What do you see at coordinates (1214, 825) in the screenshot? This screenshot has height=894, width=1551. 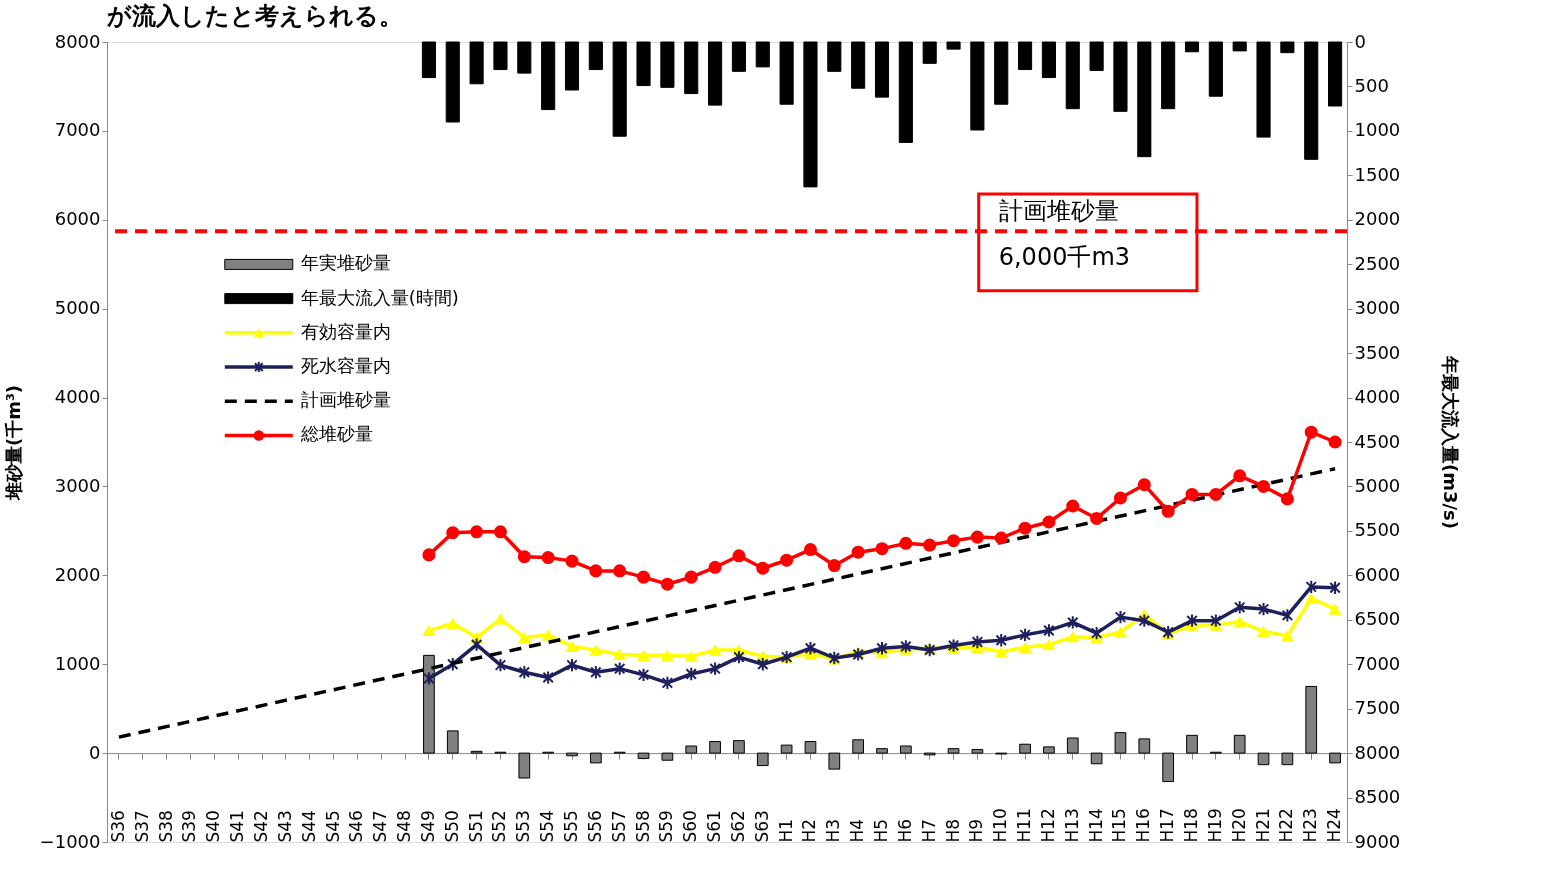 I see `x-tick-label: H19` at bounding box center [1214, 825].